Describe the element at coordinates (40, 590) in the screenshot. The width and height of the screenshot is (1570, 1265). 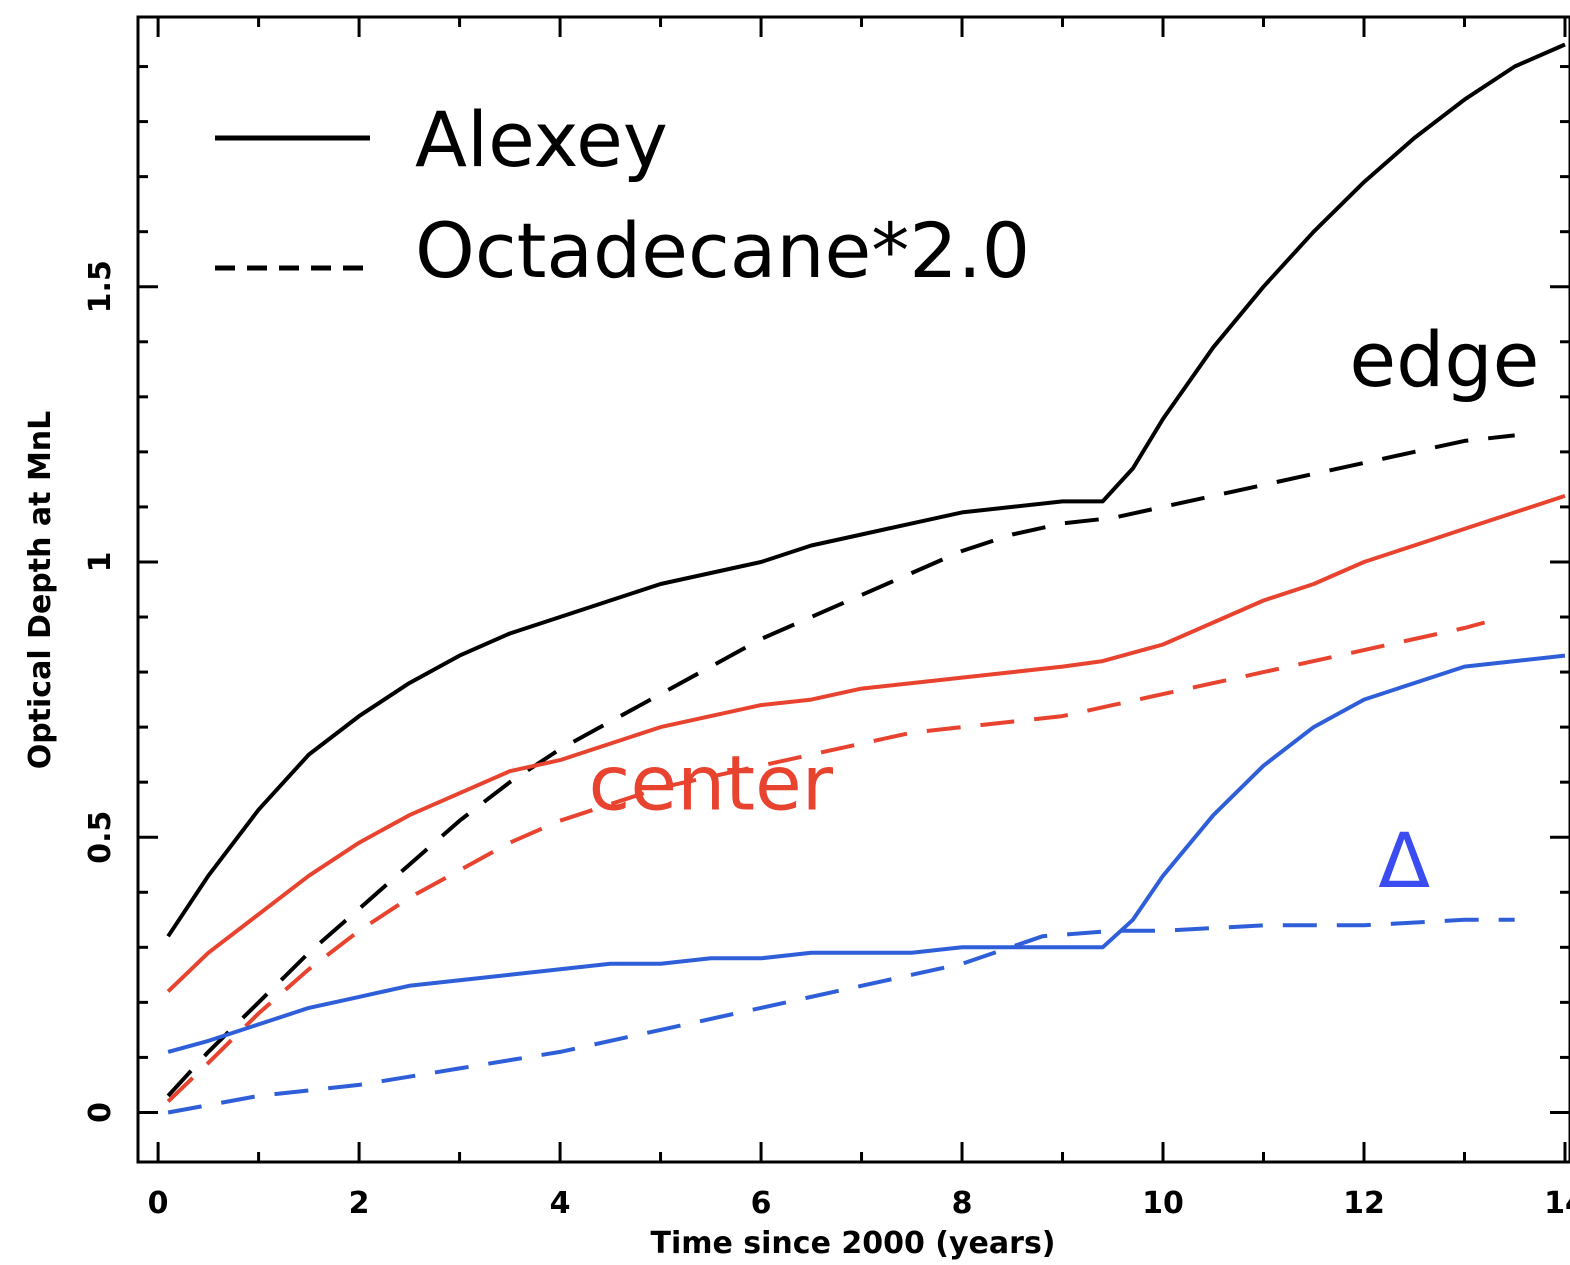
I see `y-axis-title: Optical Depth at MnL` at that location.